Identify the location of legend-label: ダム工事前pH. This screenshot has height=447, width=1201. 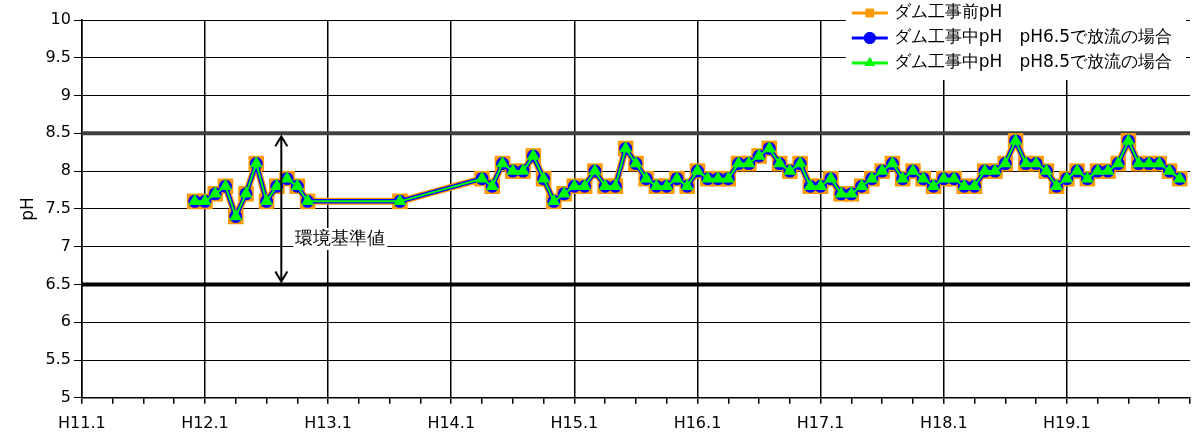
(948, 11).